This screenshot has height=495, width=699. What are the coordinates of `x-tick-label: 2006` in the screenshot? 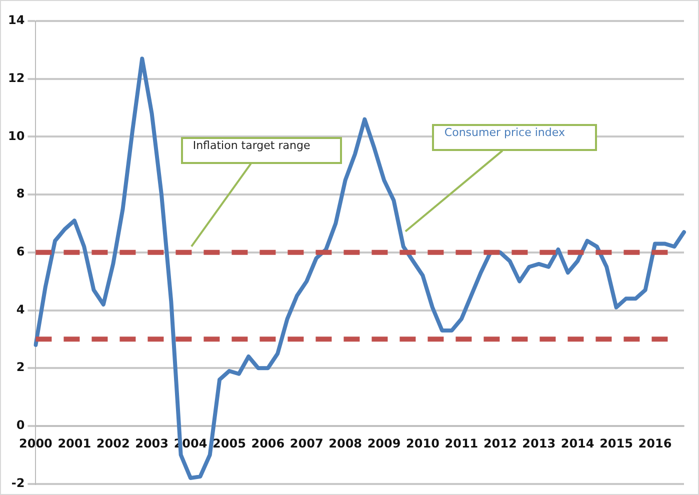 It's located at (268, 443).